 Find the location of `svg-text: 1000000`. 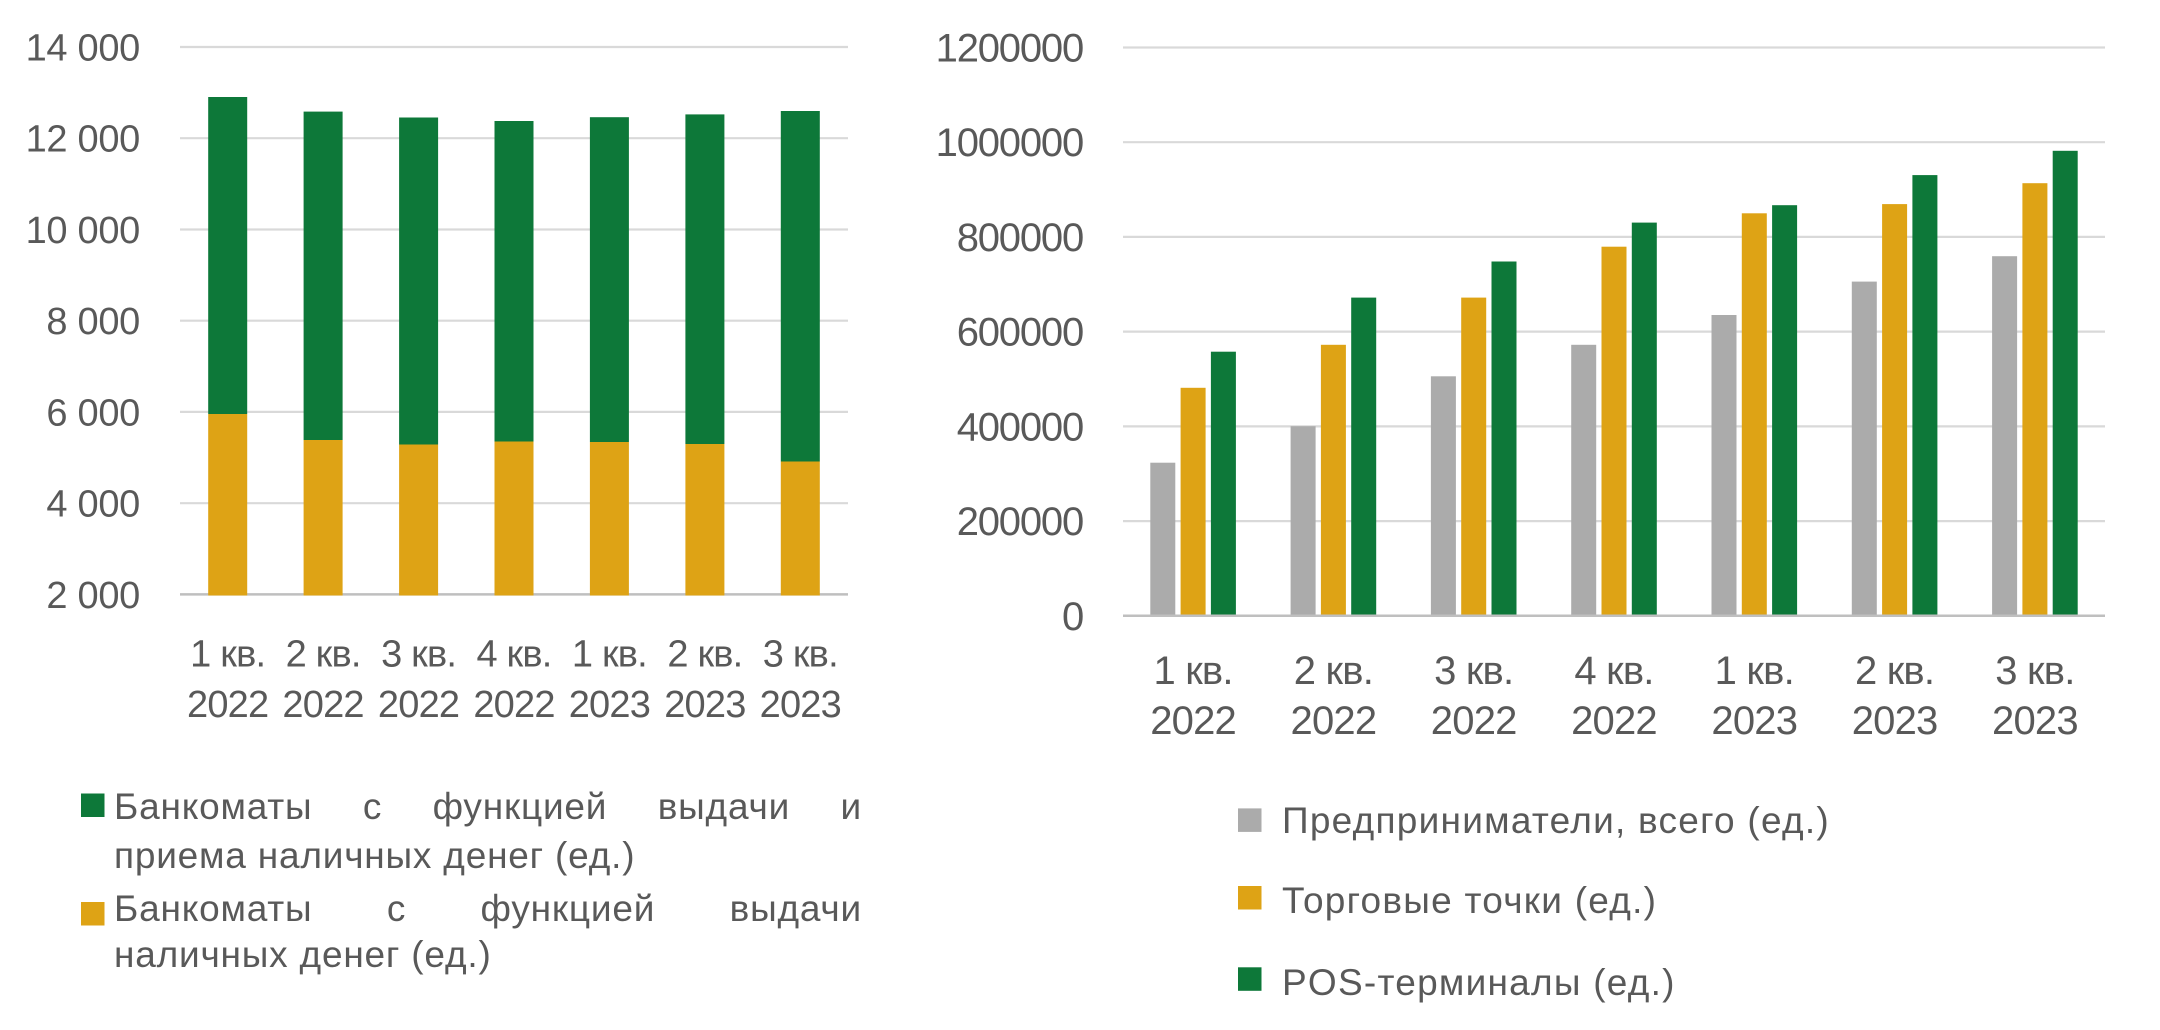

svg-text: 1000000 is located at coordinates (1009, 143).